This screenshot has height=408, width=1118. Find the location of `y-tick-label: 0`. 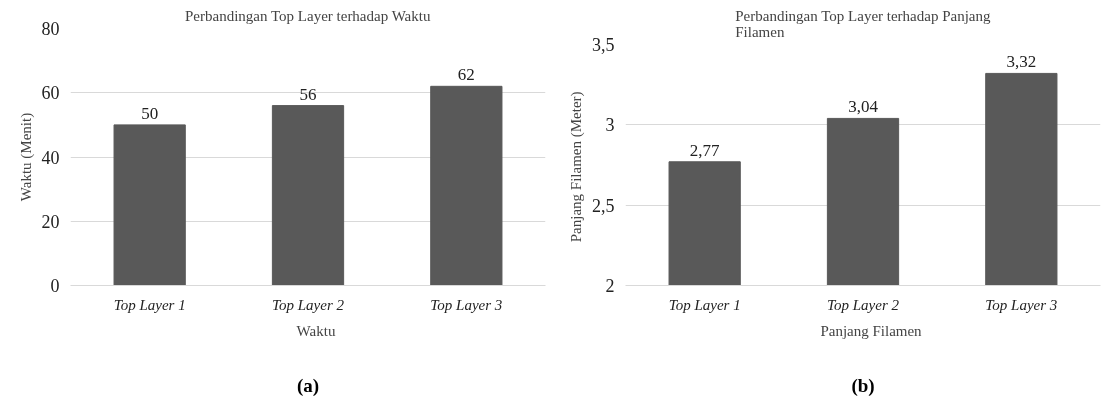

y-tick-label: 0 is located at coordinates (55, 286).